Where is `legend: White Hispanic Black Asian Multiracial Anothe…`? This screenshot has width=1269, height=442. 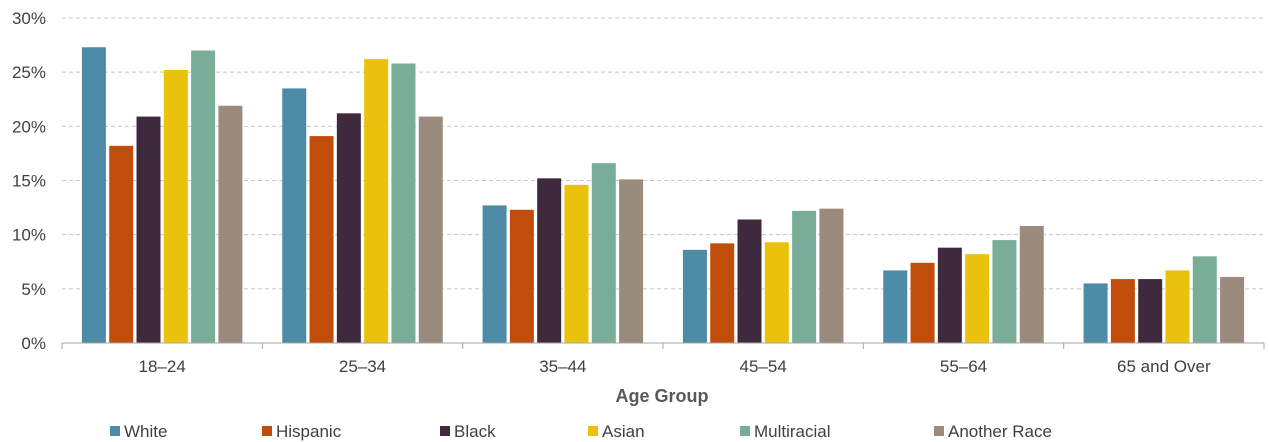 legend: White Hispanic Black Asian Multiracial Anothe… is located at coordinates (581, 431).